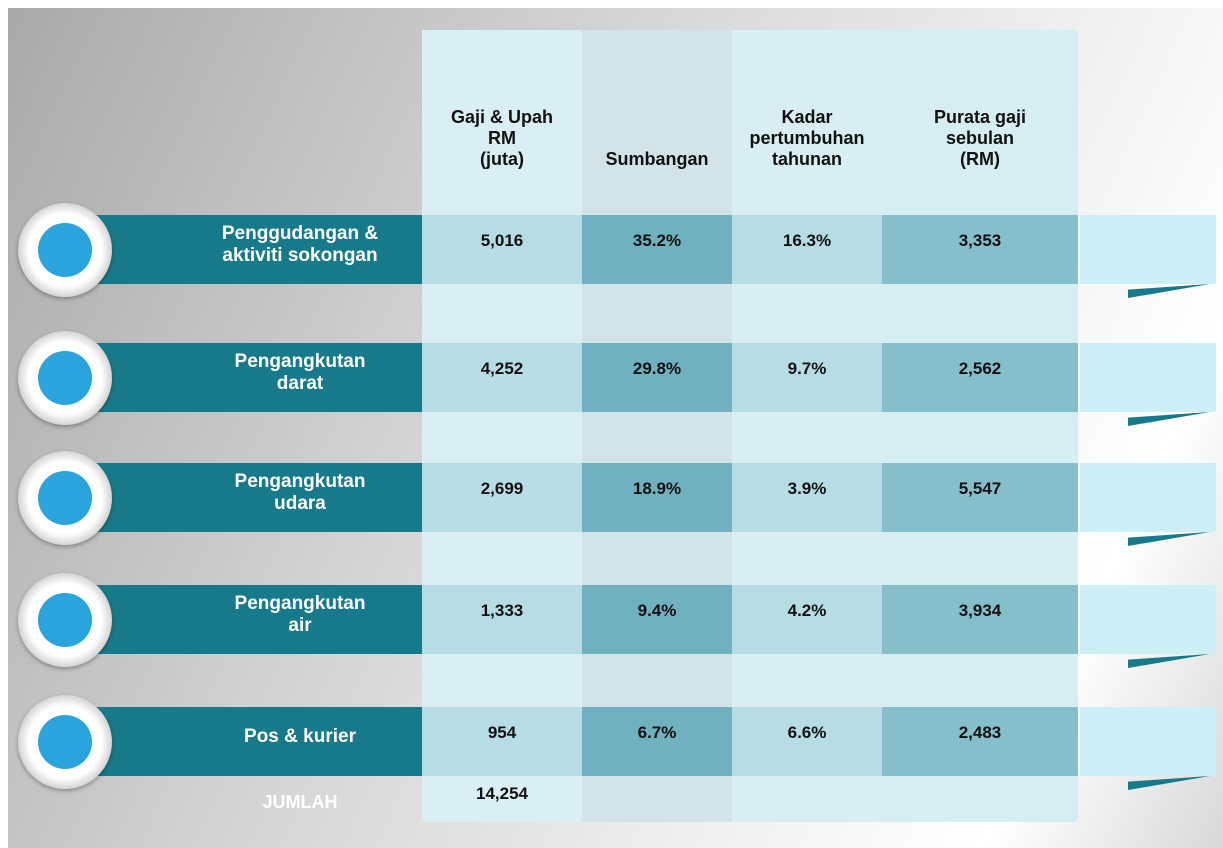  Describe the element at coordinates (300, 492) in the screenshot. I see `row-label: Pengangkutan udara` at that location.